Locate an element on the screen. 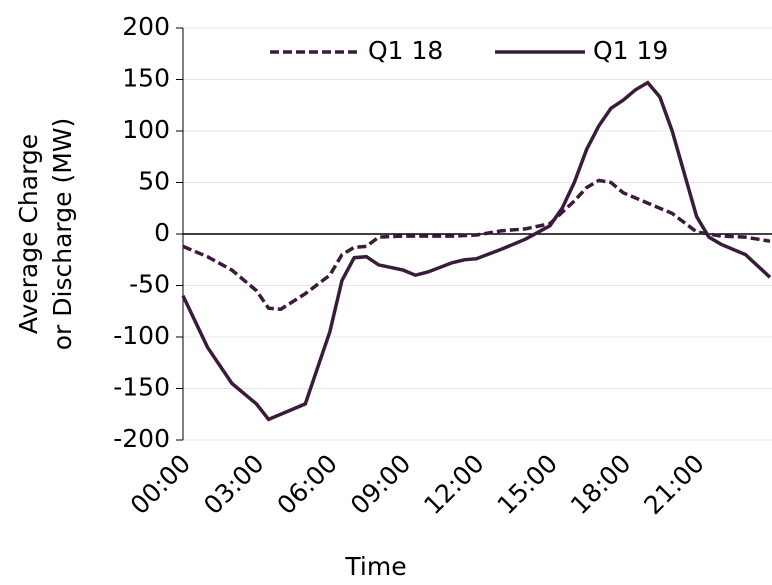 The width and height of the screenshot is (772, 585). y-axis-label: or Discharge (MW) is located at coordinates (62, 234).